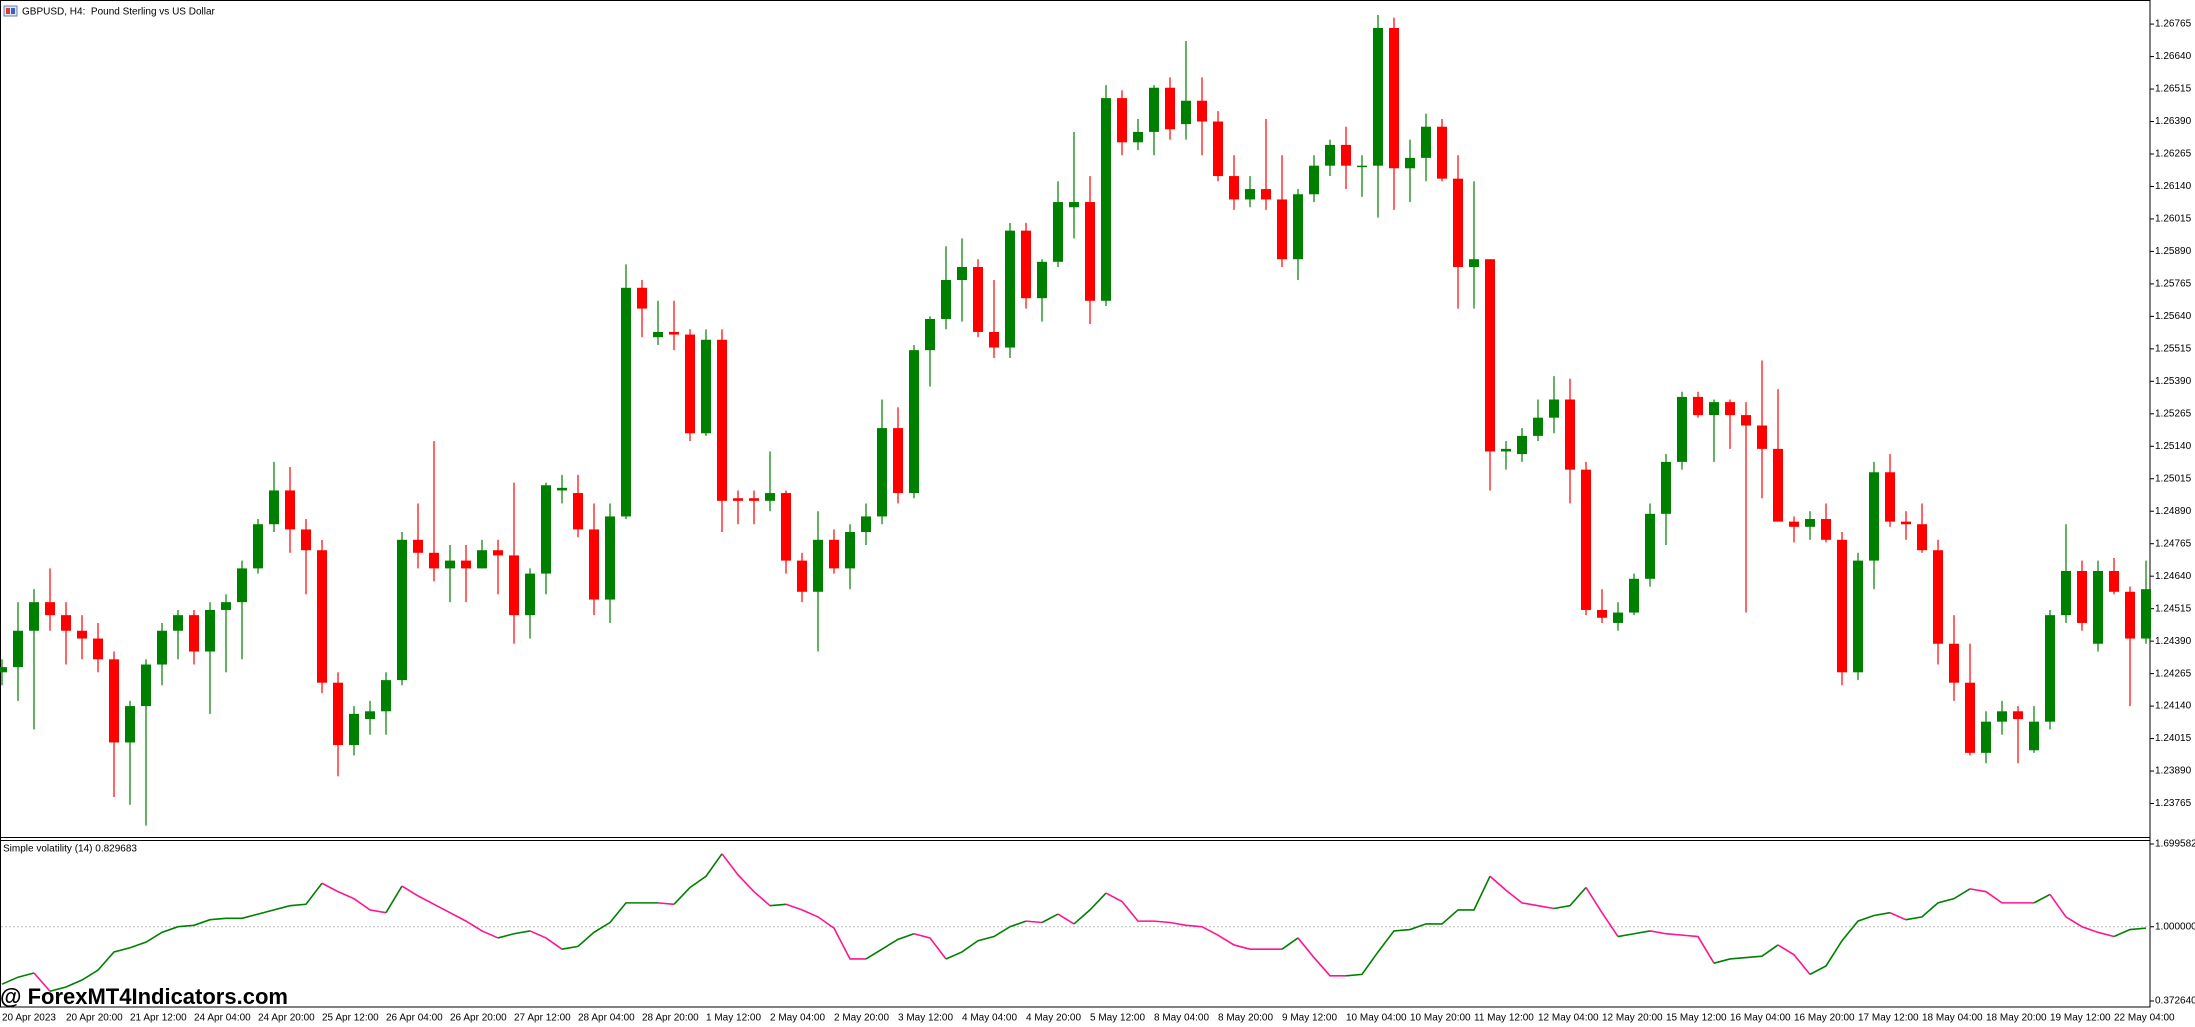  I want to click on y-tick-label: 1.26515, so click(2173, 89).